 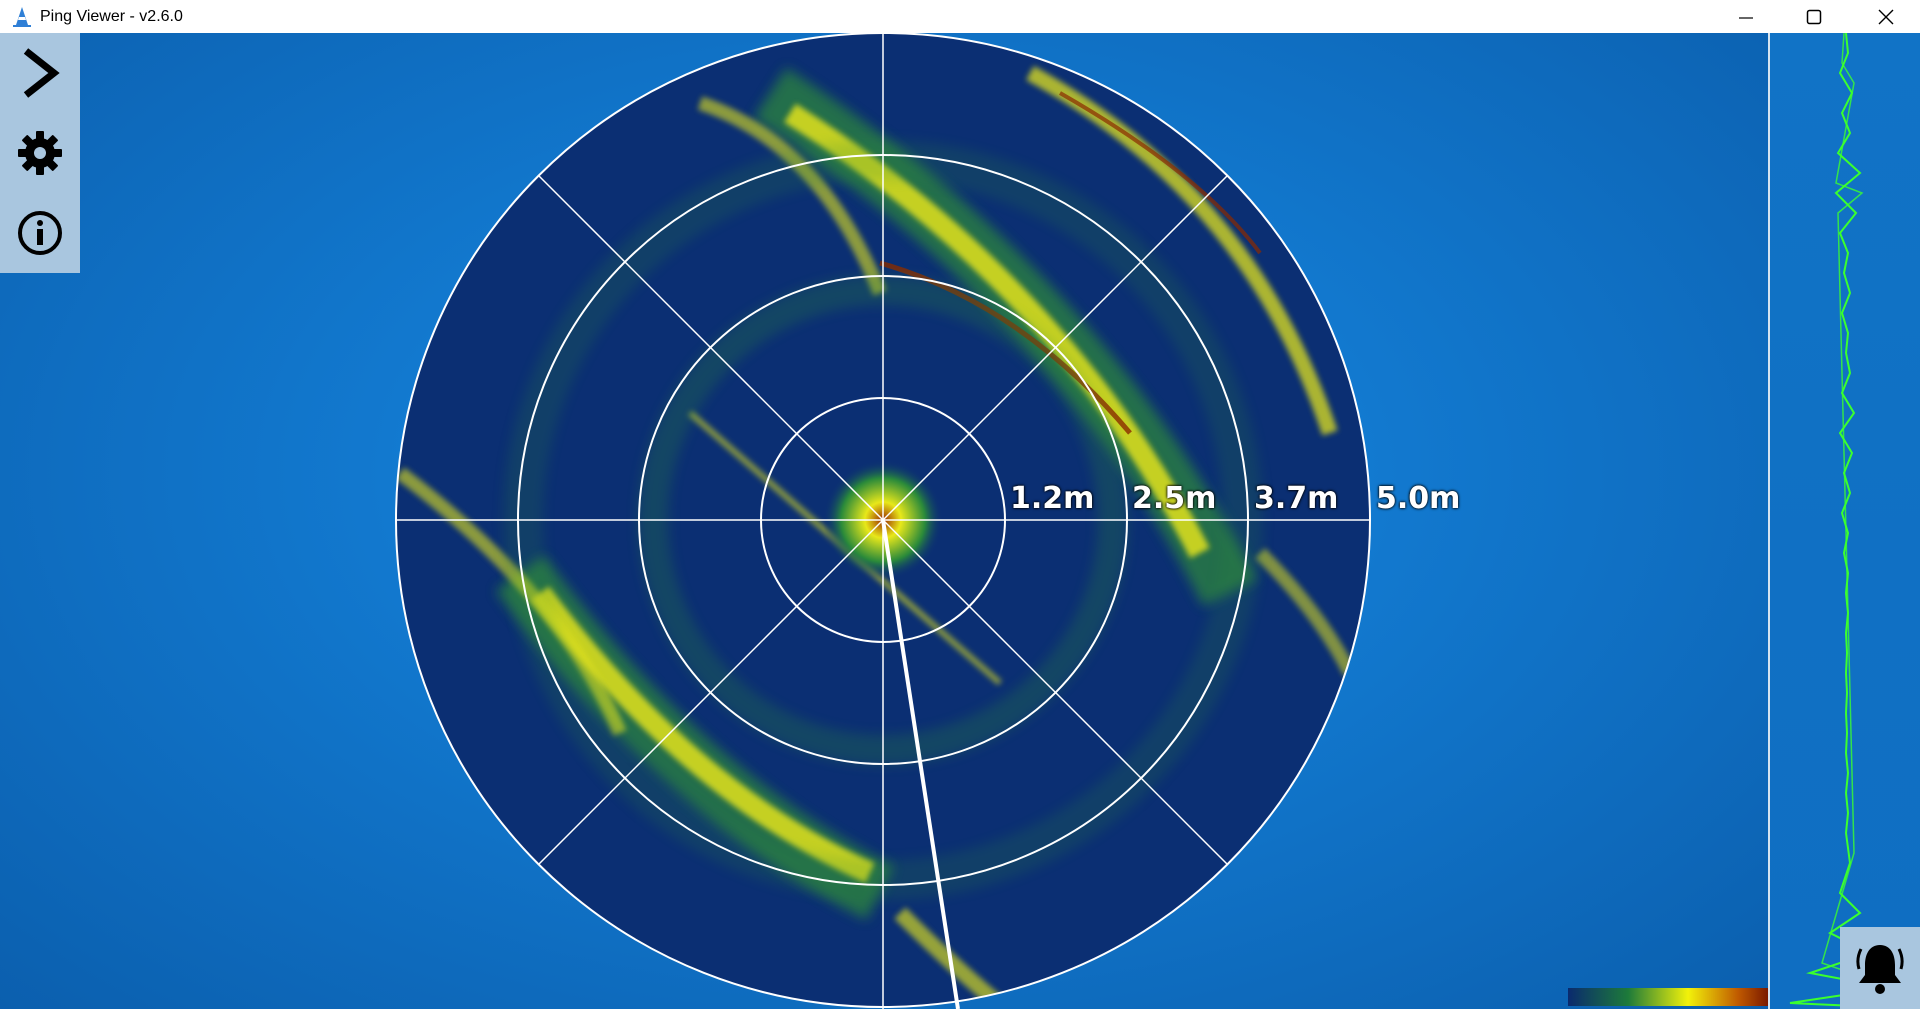 I want to click on ping-cone-icon, so click(x=22, y=16).